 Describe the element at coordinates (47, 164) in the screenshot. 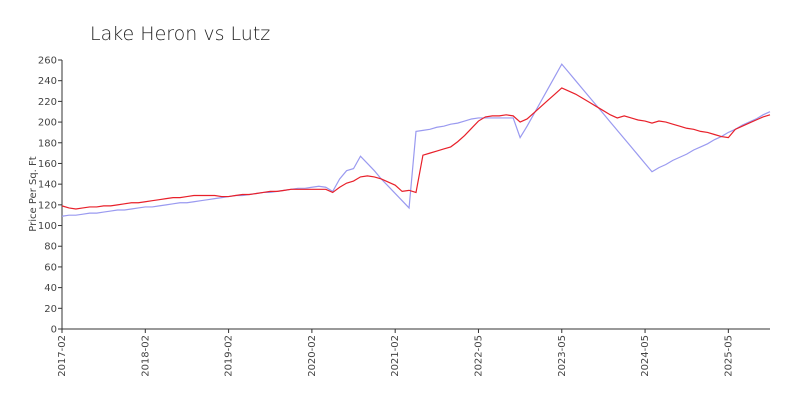

I see `y-tick-label: 160` at that location.